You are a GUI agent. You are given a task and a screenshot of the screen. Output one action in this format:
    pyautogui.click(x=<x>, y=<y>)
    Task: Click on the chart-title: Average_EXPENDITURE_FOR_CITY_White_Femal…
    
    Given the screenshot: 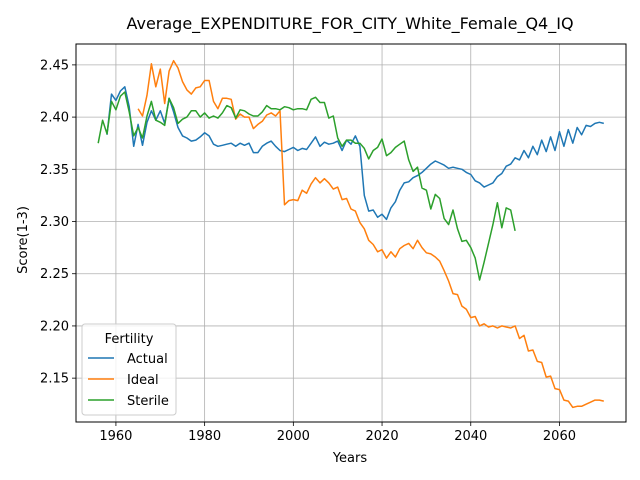 What is the action you would take?
    pyautogui.click(x=349, y=24)
    